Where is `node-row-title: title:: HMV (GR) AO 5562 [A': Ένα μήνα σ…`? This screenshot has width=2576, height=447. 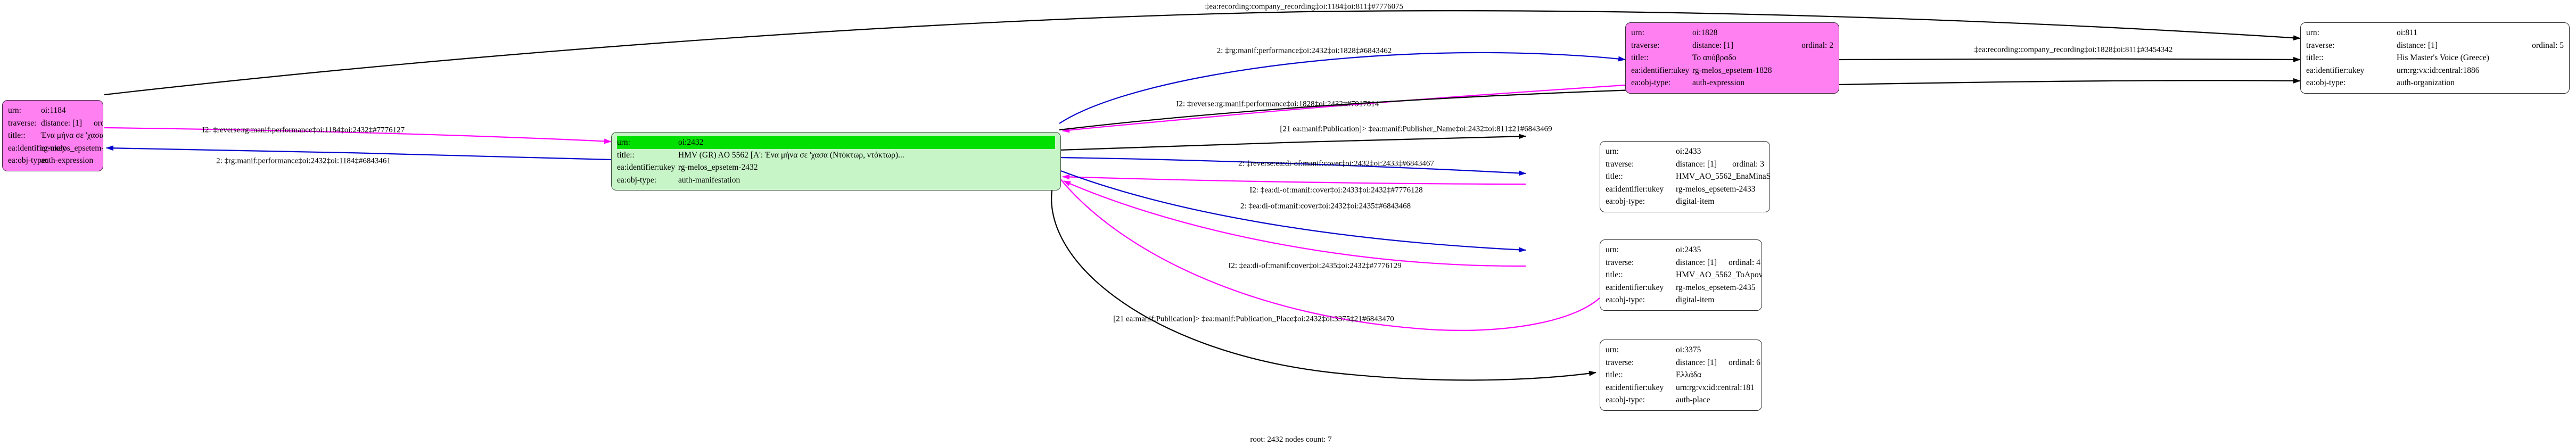
node-row-title: title:: HMV (GR) AO 5562 [A': Ένα μήνα σ… is located at coordinates (836, 155).